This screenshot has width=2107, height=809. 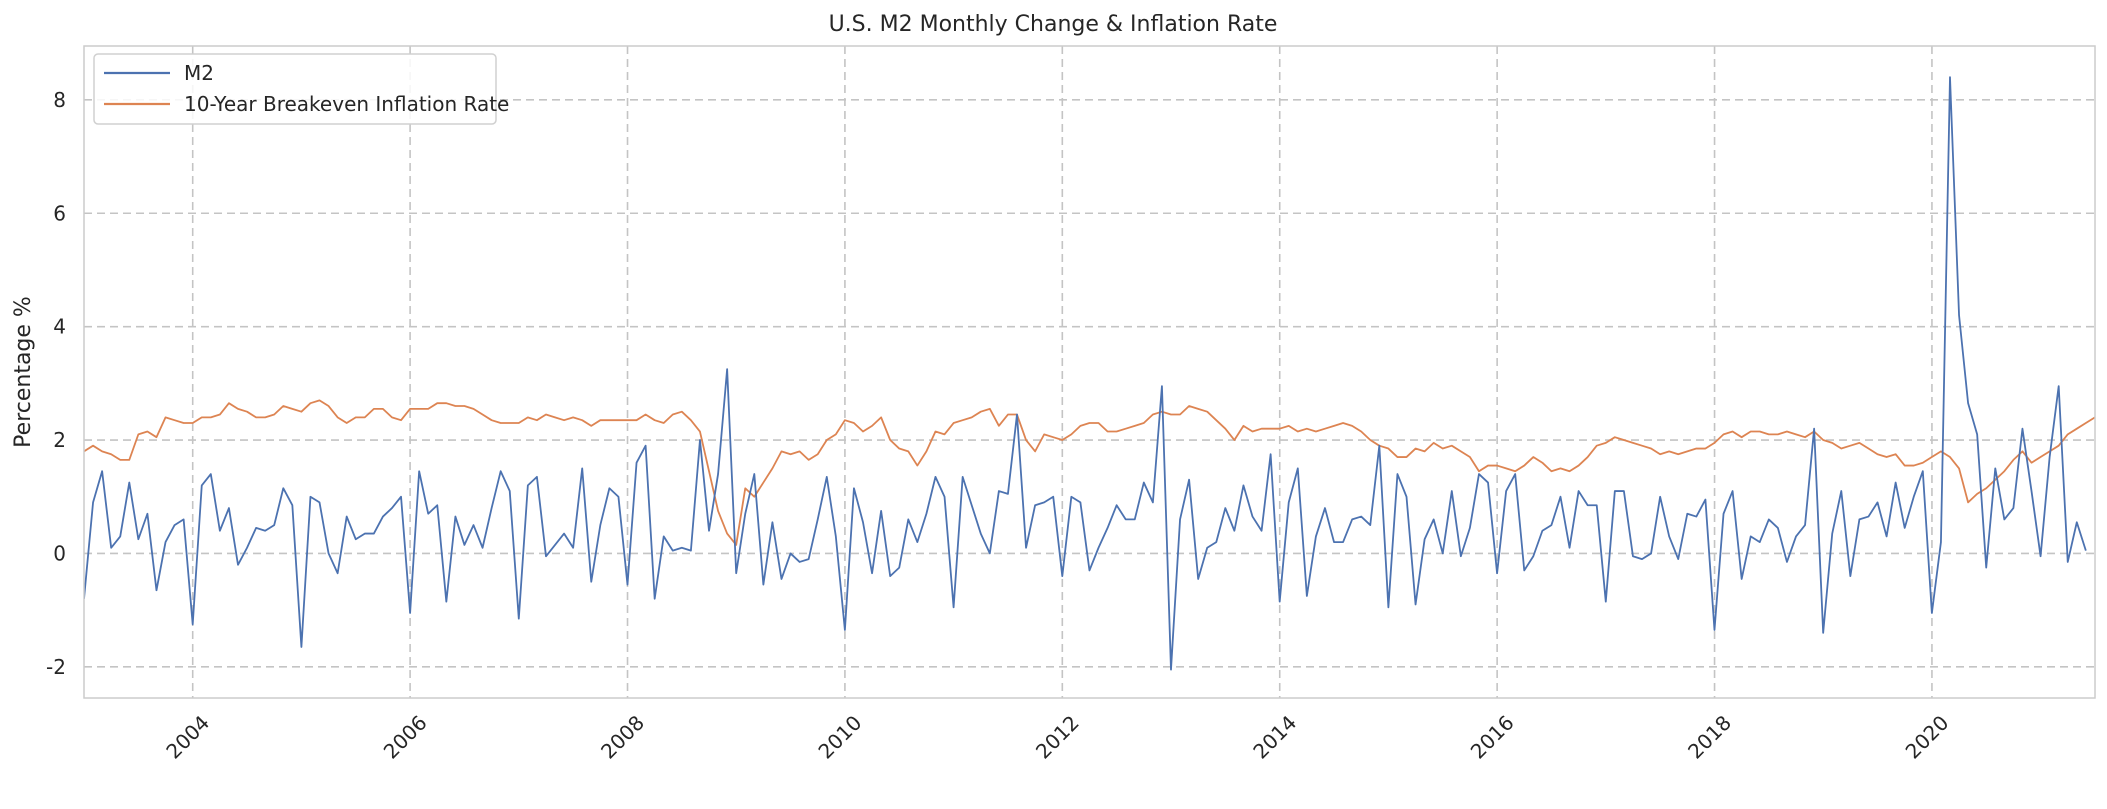 I want to click on x-tick-label: 2012, so click(x=1057, y=737).